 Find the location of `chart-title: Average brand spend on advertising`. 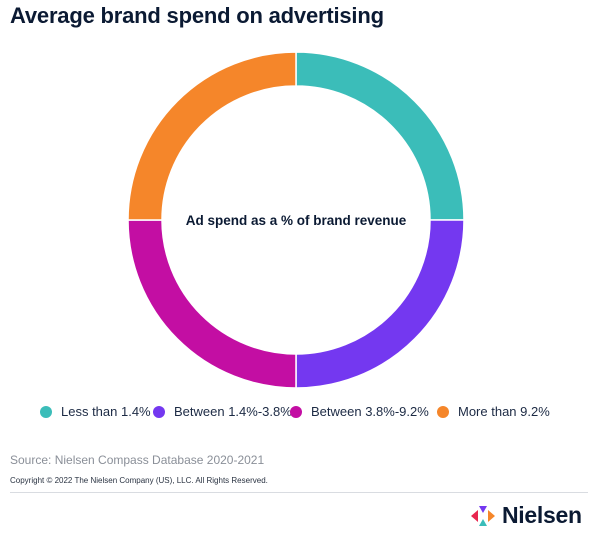

chart-title: Average brand spend on advertising is located at coordinates (197, 15).